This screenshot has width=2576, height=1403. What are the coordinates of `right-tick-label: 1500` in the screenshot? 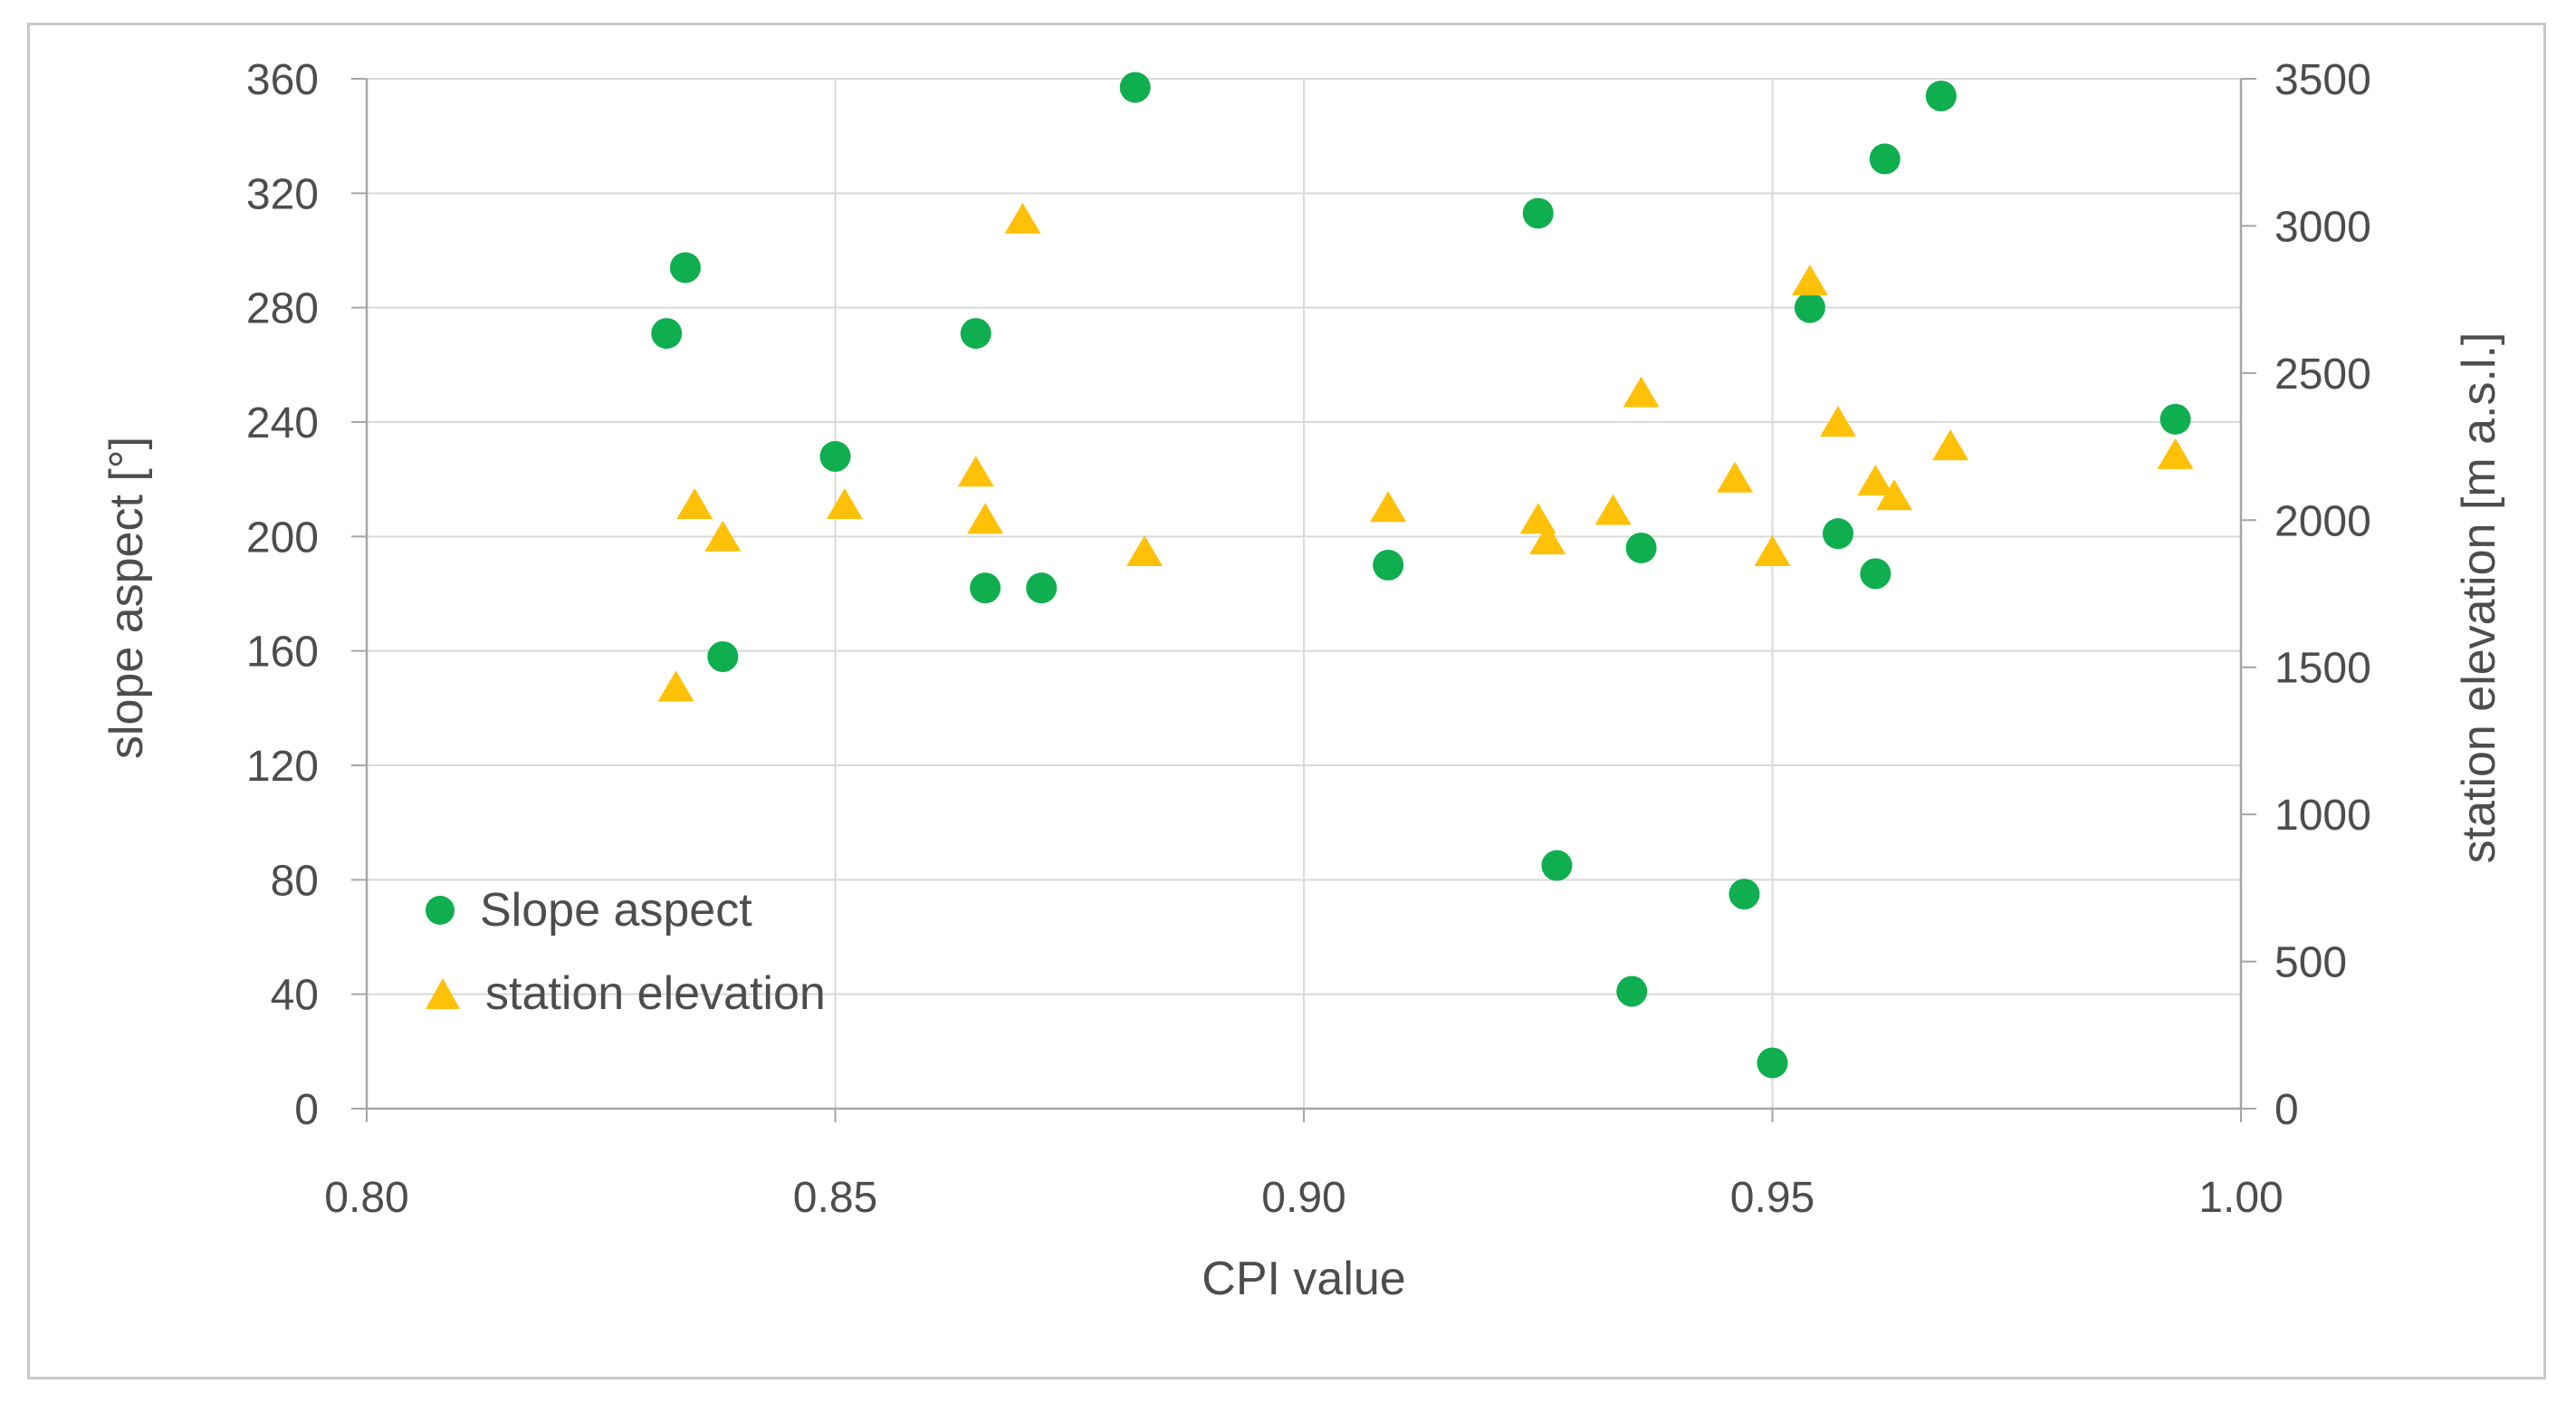 It's located at (2322, 669).